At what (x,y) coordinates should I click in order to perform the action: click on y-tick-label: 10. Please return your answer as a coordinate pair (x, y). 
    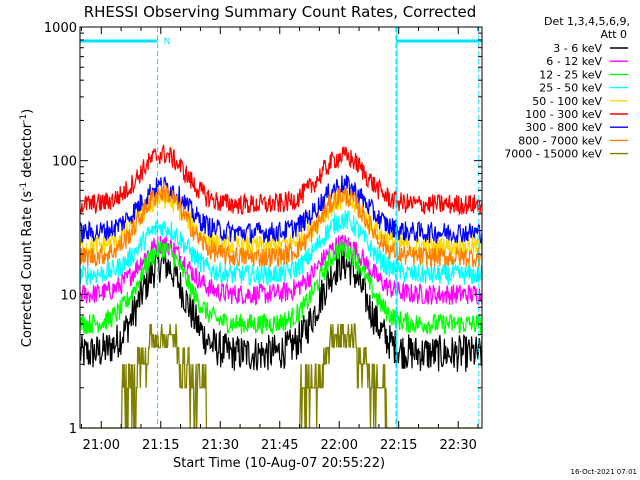
    Looking at the image, I should click on (68, 295).